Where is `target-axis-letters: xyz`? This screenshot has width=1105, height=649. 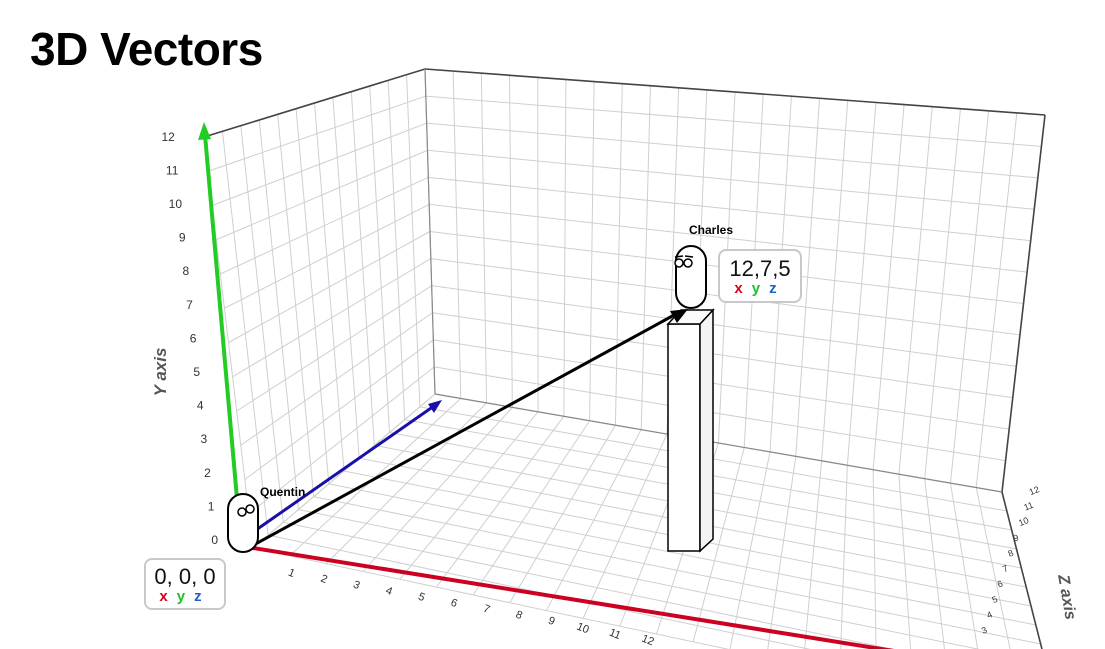
target-axis-letters: xyz is located at coordinates (760, 289).